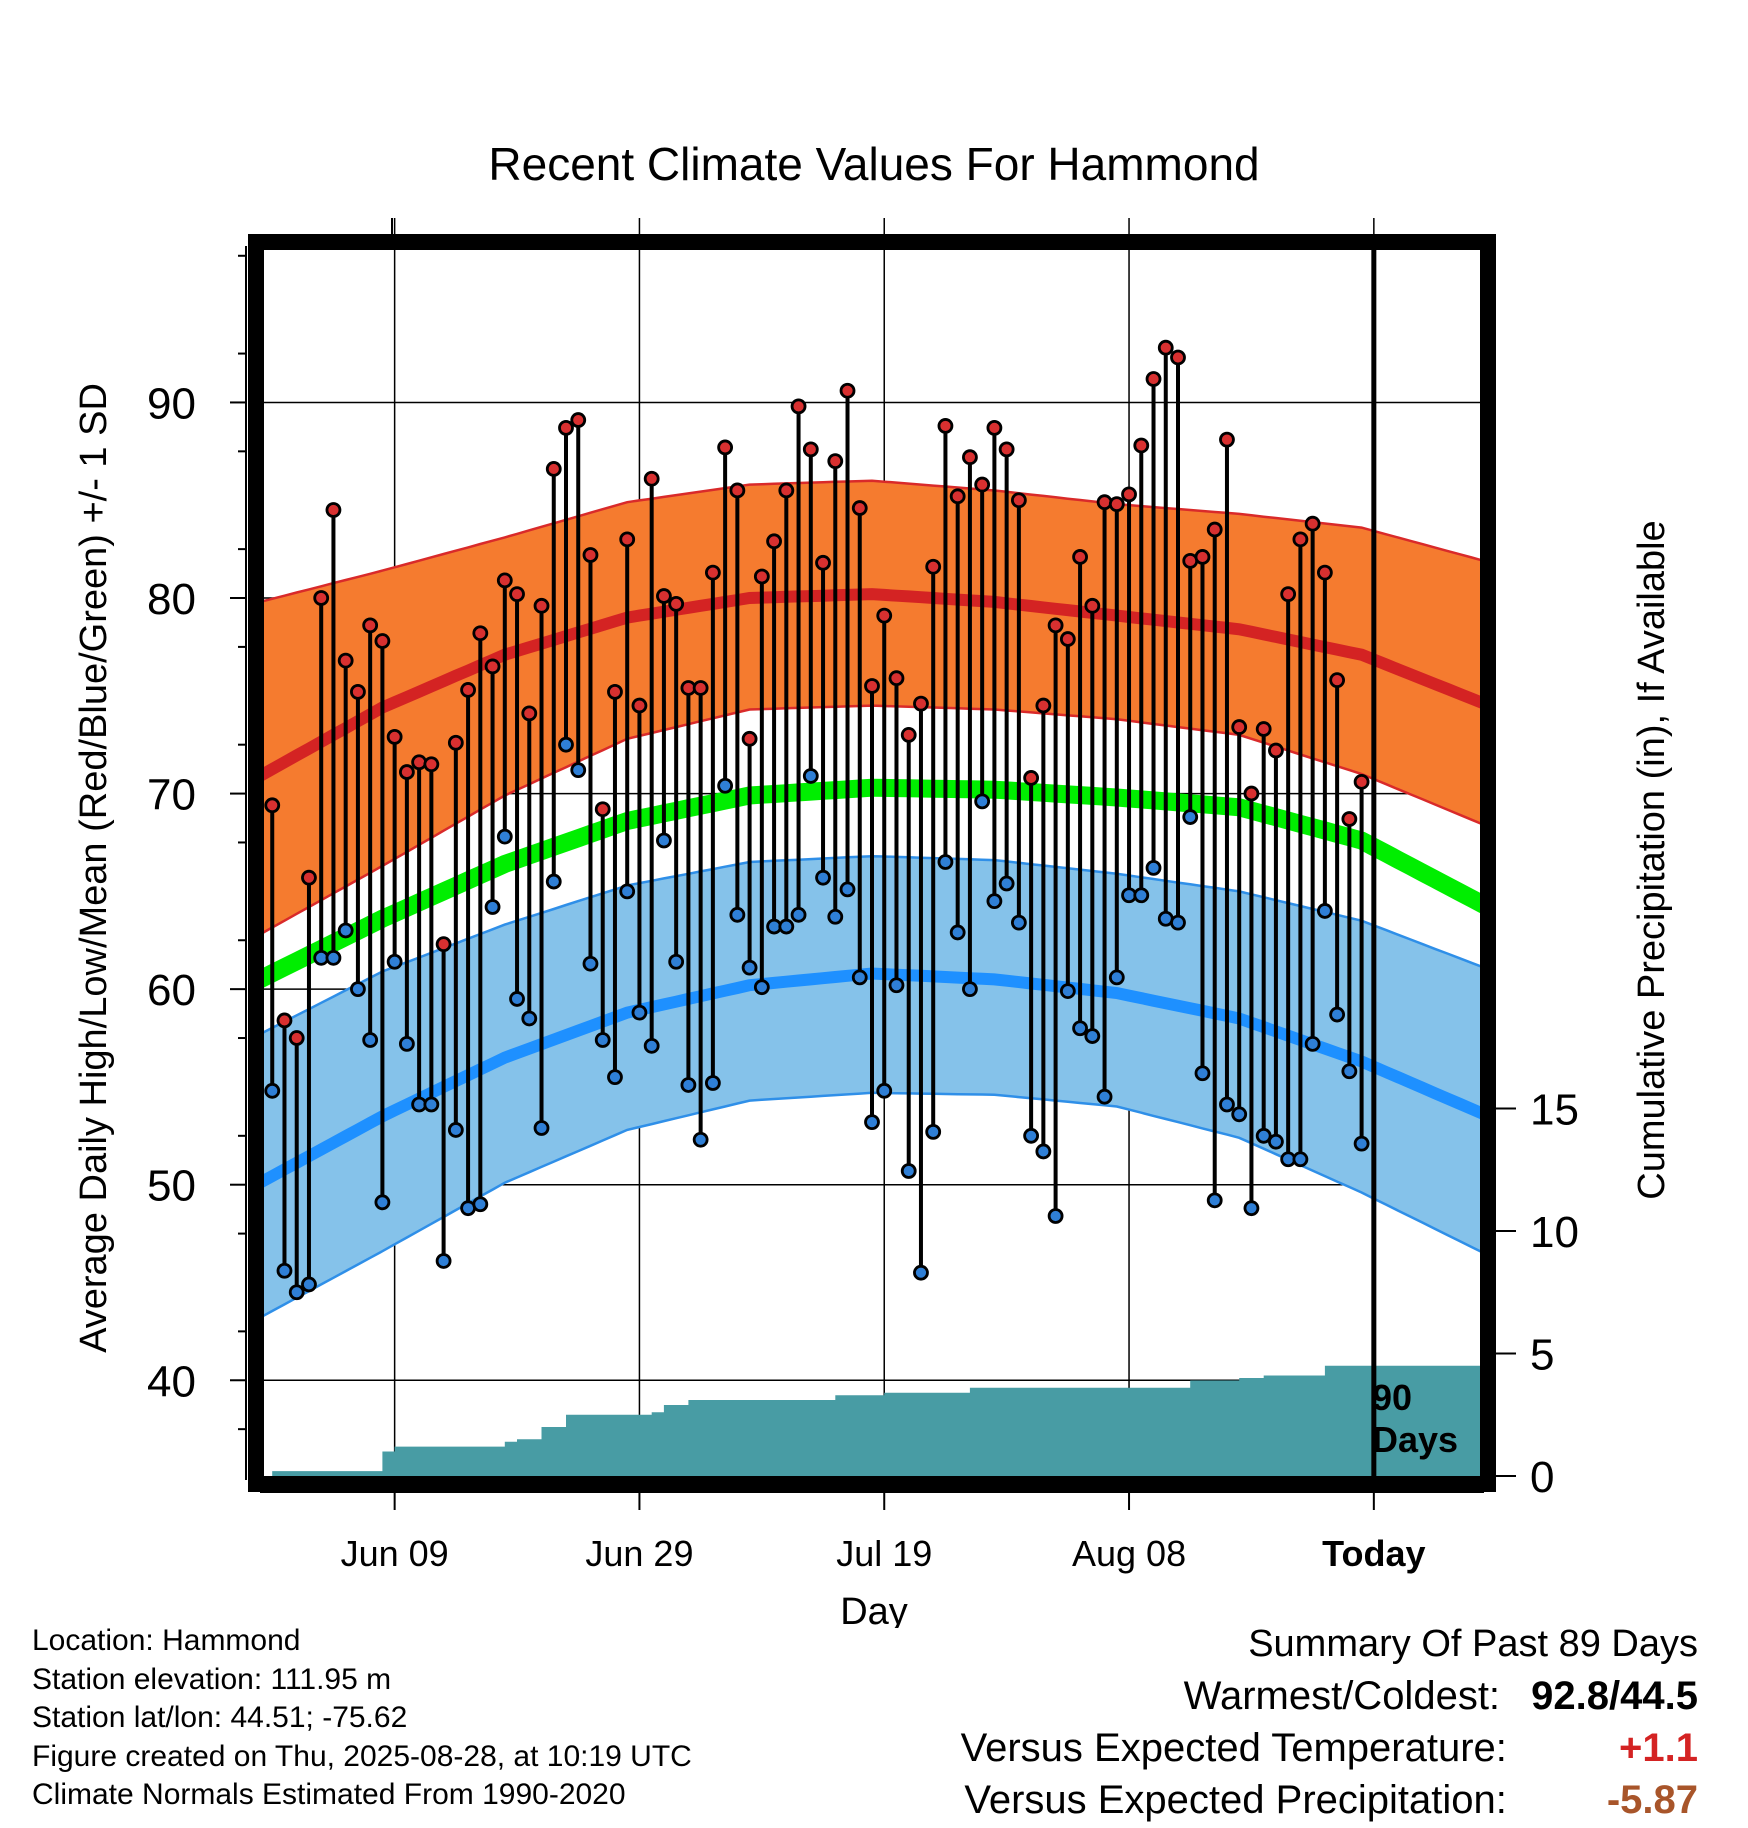  What do you see at coordinates (1233, 1748) in the screenshot?
I see `temp-anomaly-label: Versus Expected Temperature:` at bounding box center [1233, 1748].